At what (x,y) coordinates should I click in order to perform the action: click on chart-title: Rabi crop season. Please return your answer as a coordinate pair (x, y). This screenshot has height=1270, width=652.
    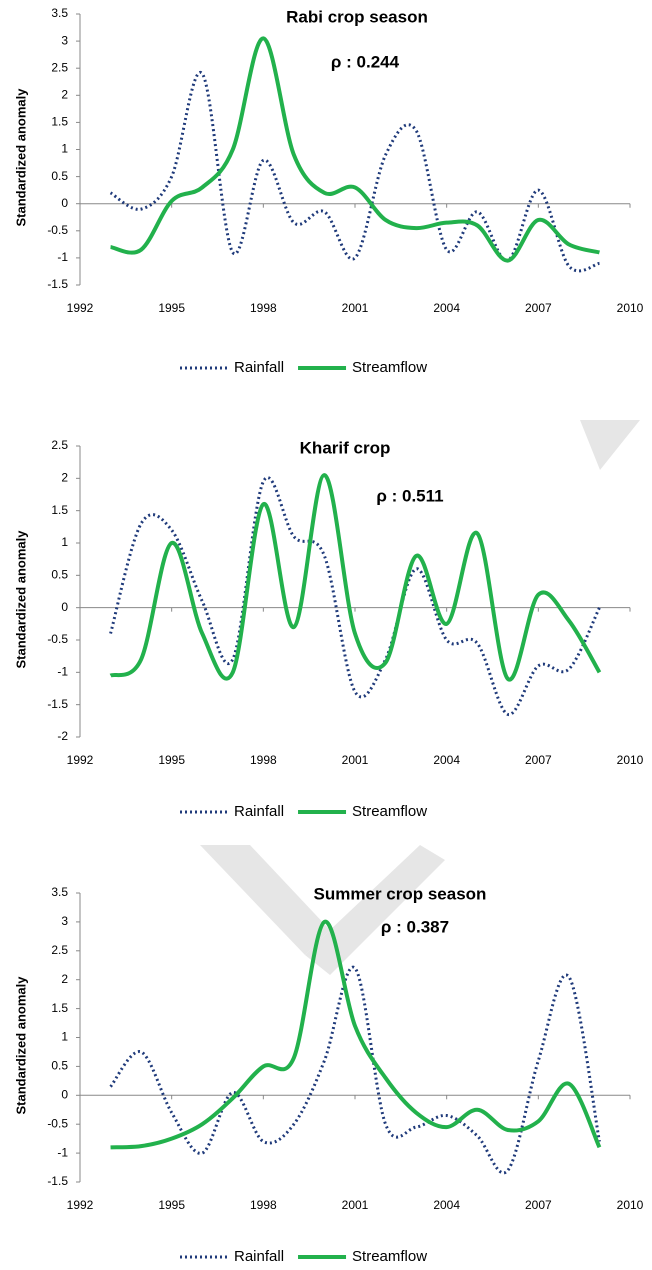
    Looking at the image, I should click on (357, 16).